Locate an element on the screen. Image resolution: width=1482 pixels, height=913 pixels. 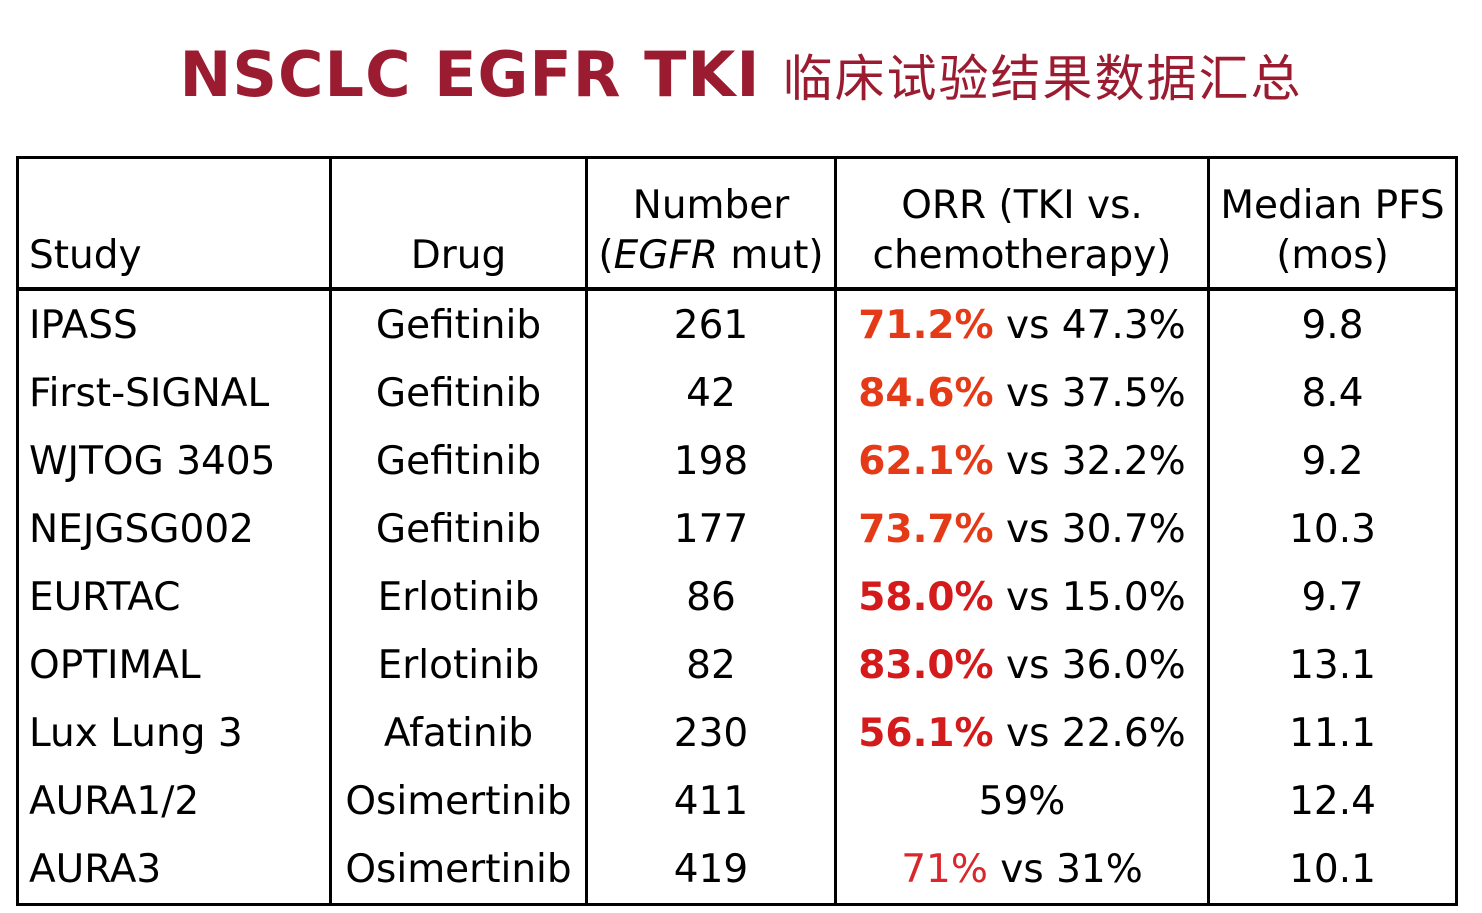
cell-orr-chemo: 59% is located at coordinates (1022, 801).